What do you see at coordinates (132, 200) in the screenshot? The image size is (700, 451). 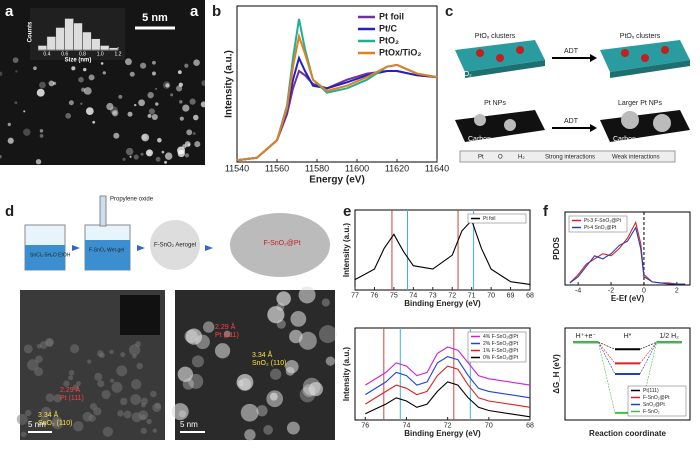 I see `label: Propylene oxide` at bounding box center [132, 200].